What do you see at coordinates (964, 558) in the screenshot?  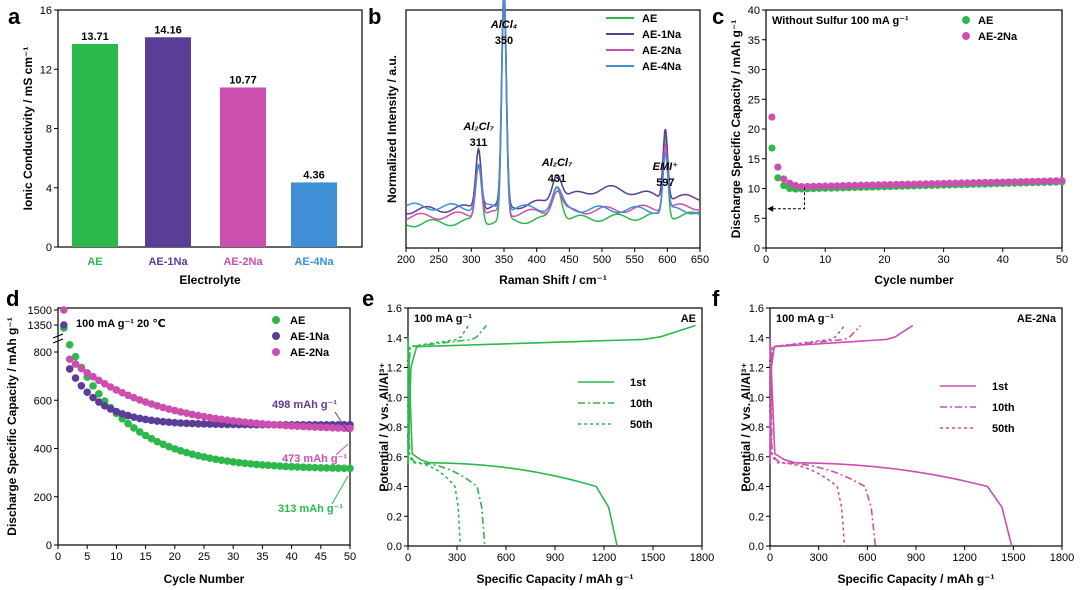 I see `panel-f-x-tick-label: 1200` at bounding box center [964, 558].